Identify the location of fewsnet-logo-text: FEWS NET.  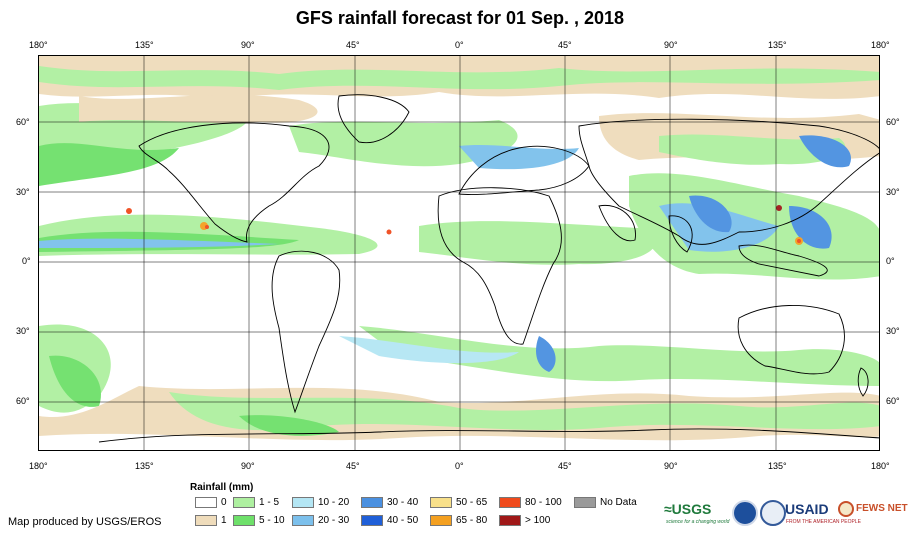
(882, 508).